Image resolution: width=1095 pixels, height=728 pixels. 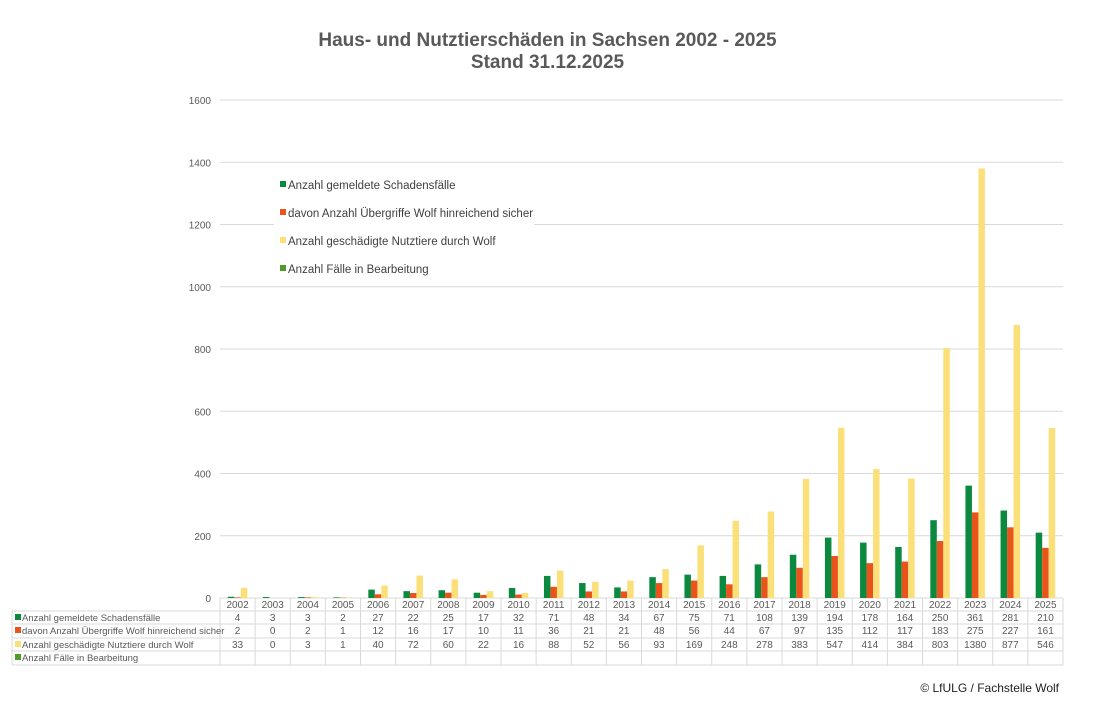 I want to click on table-value: 1, so click(x=343, y=645).